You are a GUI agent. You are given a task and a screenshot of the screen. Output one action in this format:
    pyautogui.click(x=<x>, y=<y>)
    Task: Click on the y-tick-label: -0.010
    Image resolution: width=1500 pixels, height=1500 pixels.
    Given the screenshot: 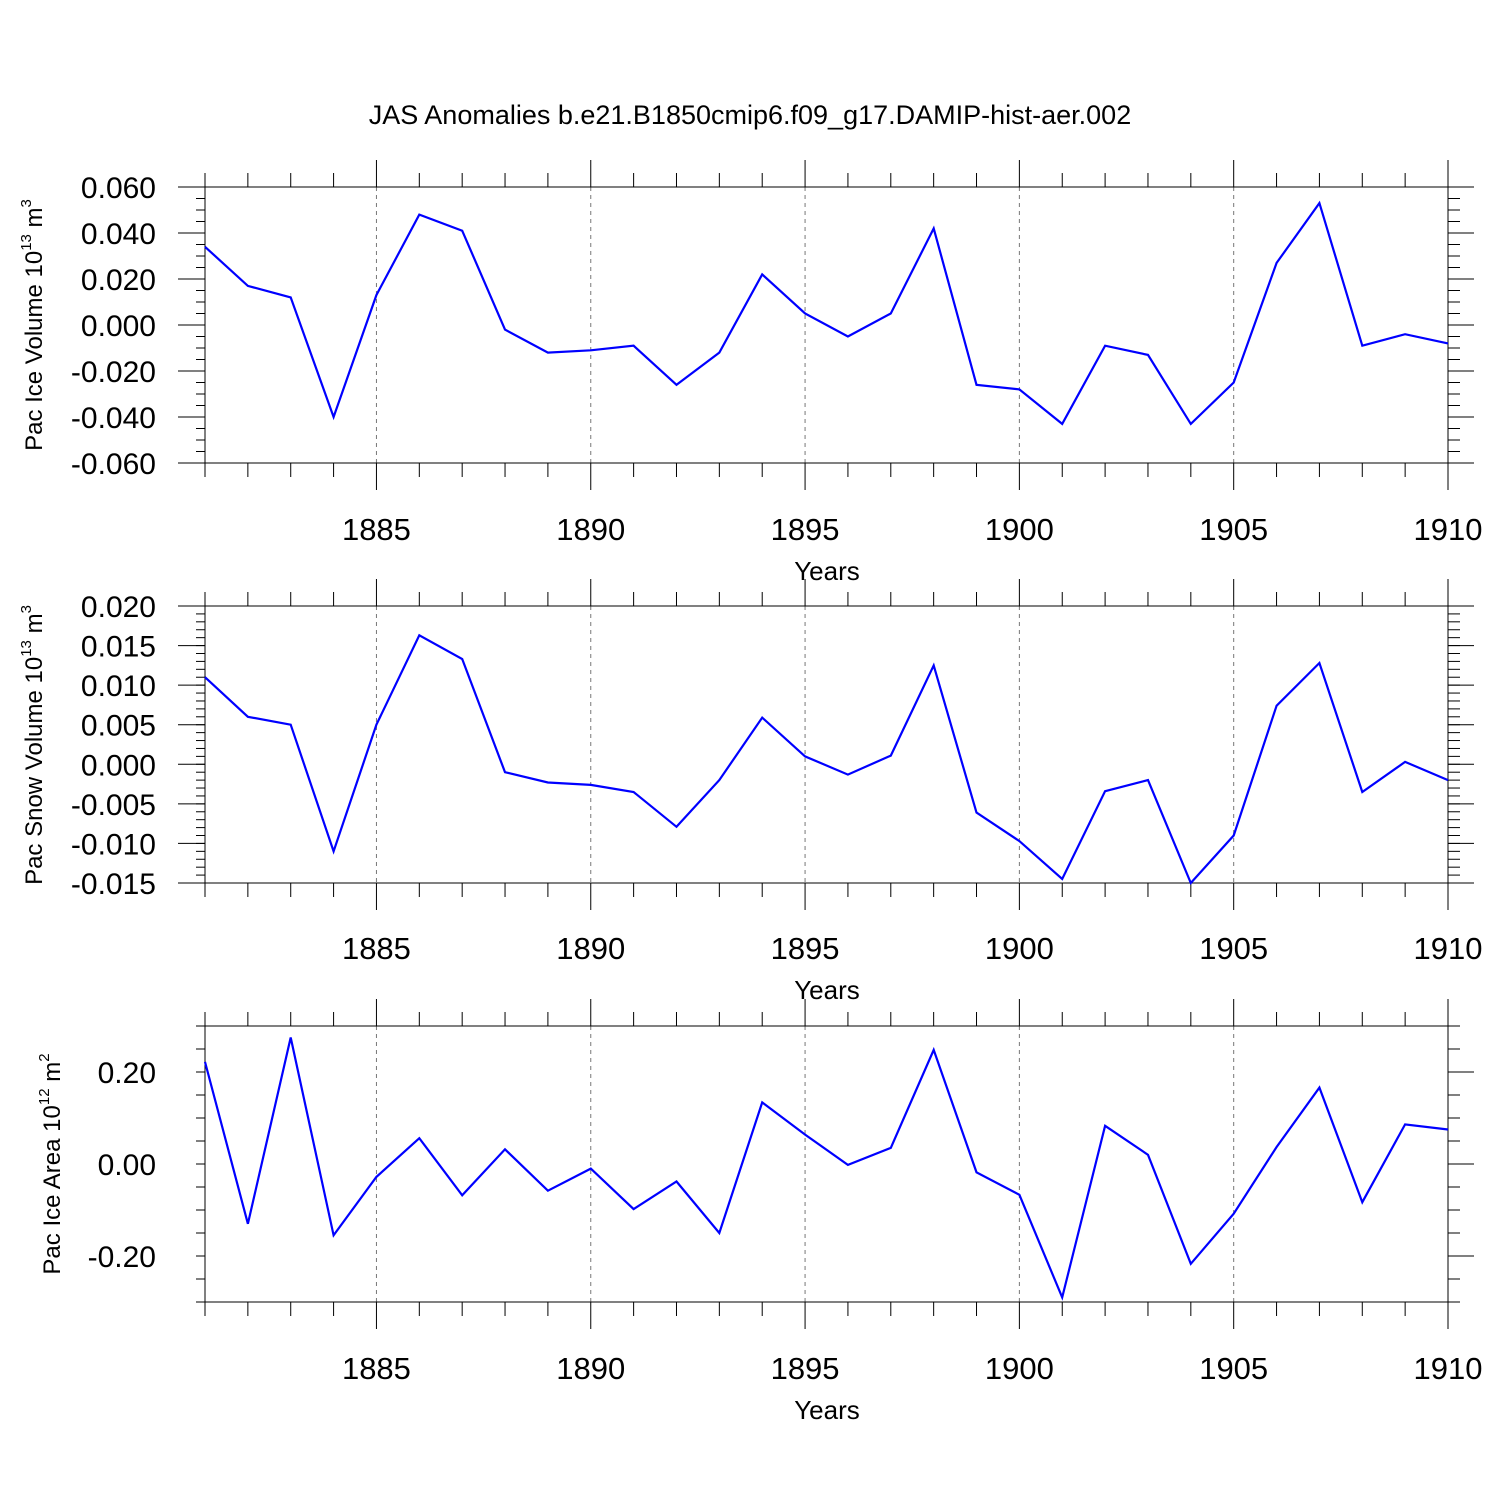 What is the action you would take?
    pyautogui.click(x=113, y=844)
    